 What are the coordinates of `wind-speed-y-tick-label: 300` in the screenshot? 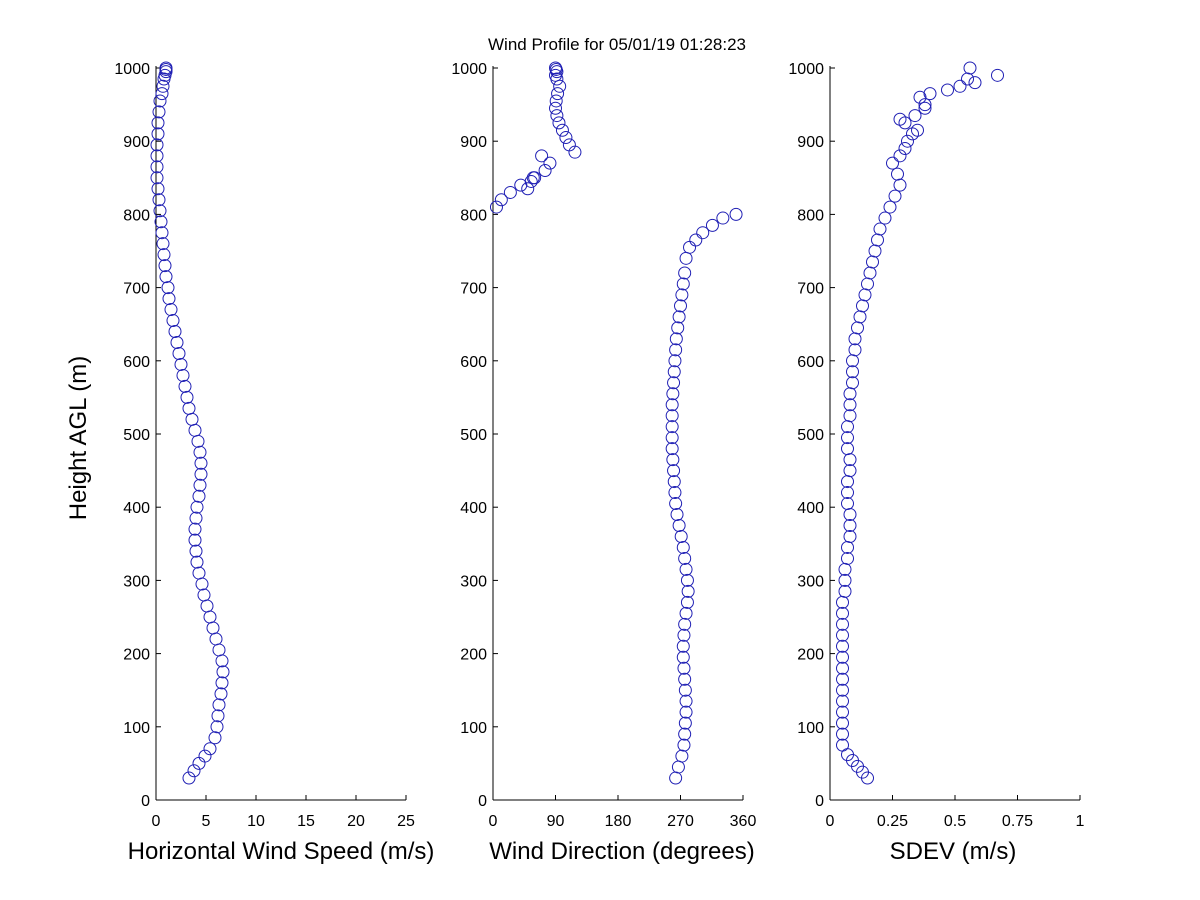 It's located at (136, 581).